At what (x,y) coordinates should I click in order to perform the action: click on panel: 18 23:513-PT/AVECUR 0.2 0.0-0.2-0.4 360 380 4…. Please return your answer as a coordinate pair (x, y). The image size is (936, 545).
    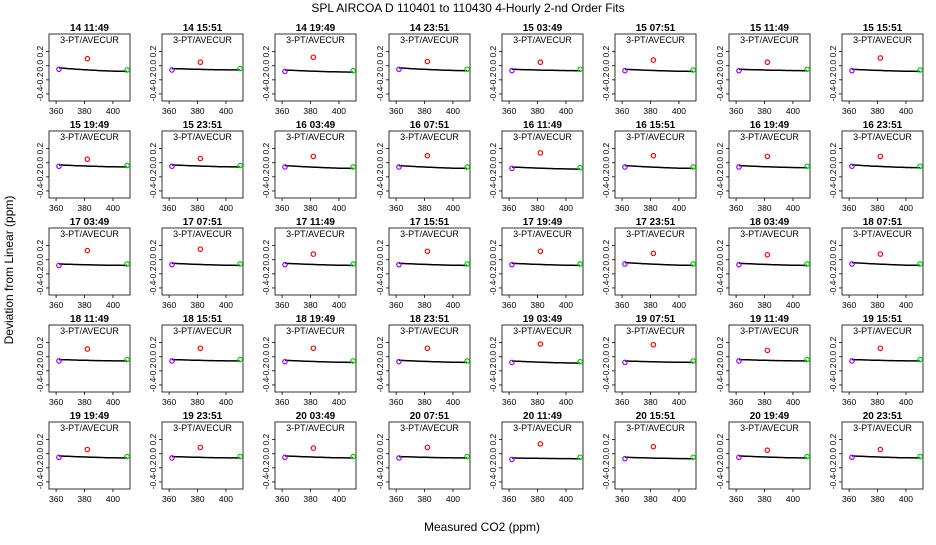
    Looking at the image, I should click on (423, 360).